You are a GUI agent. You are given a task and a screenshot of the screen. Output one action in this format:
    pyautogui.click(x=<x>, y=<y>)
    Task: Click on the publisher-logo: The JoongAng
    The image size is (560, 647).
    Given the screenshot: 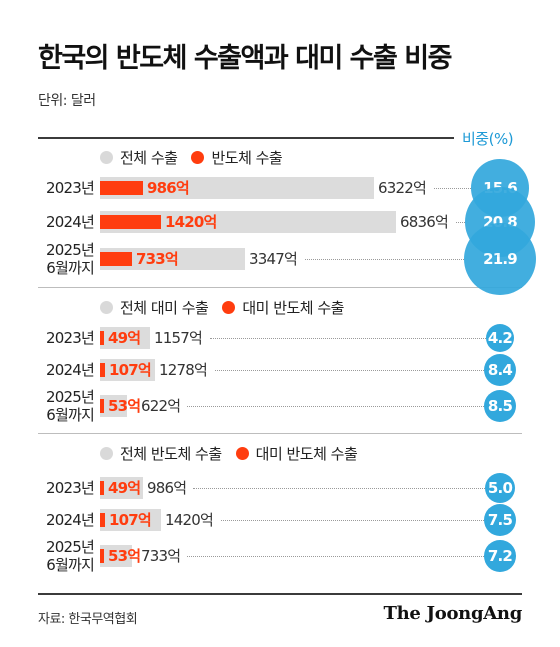 What is the action you would take?
    pyautogui.click(x=453, y=613)
    